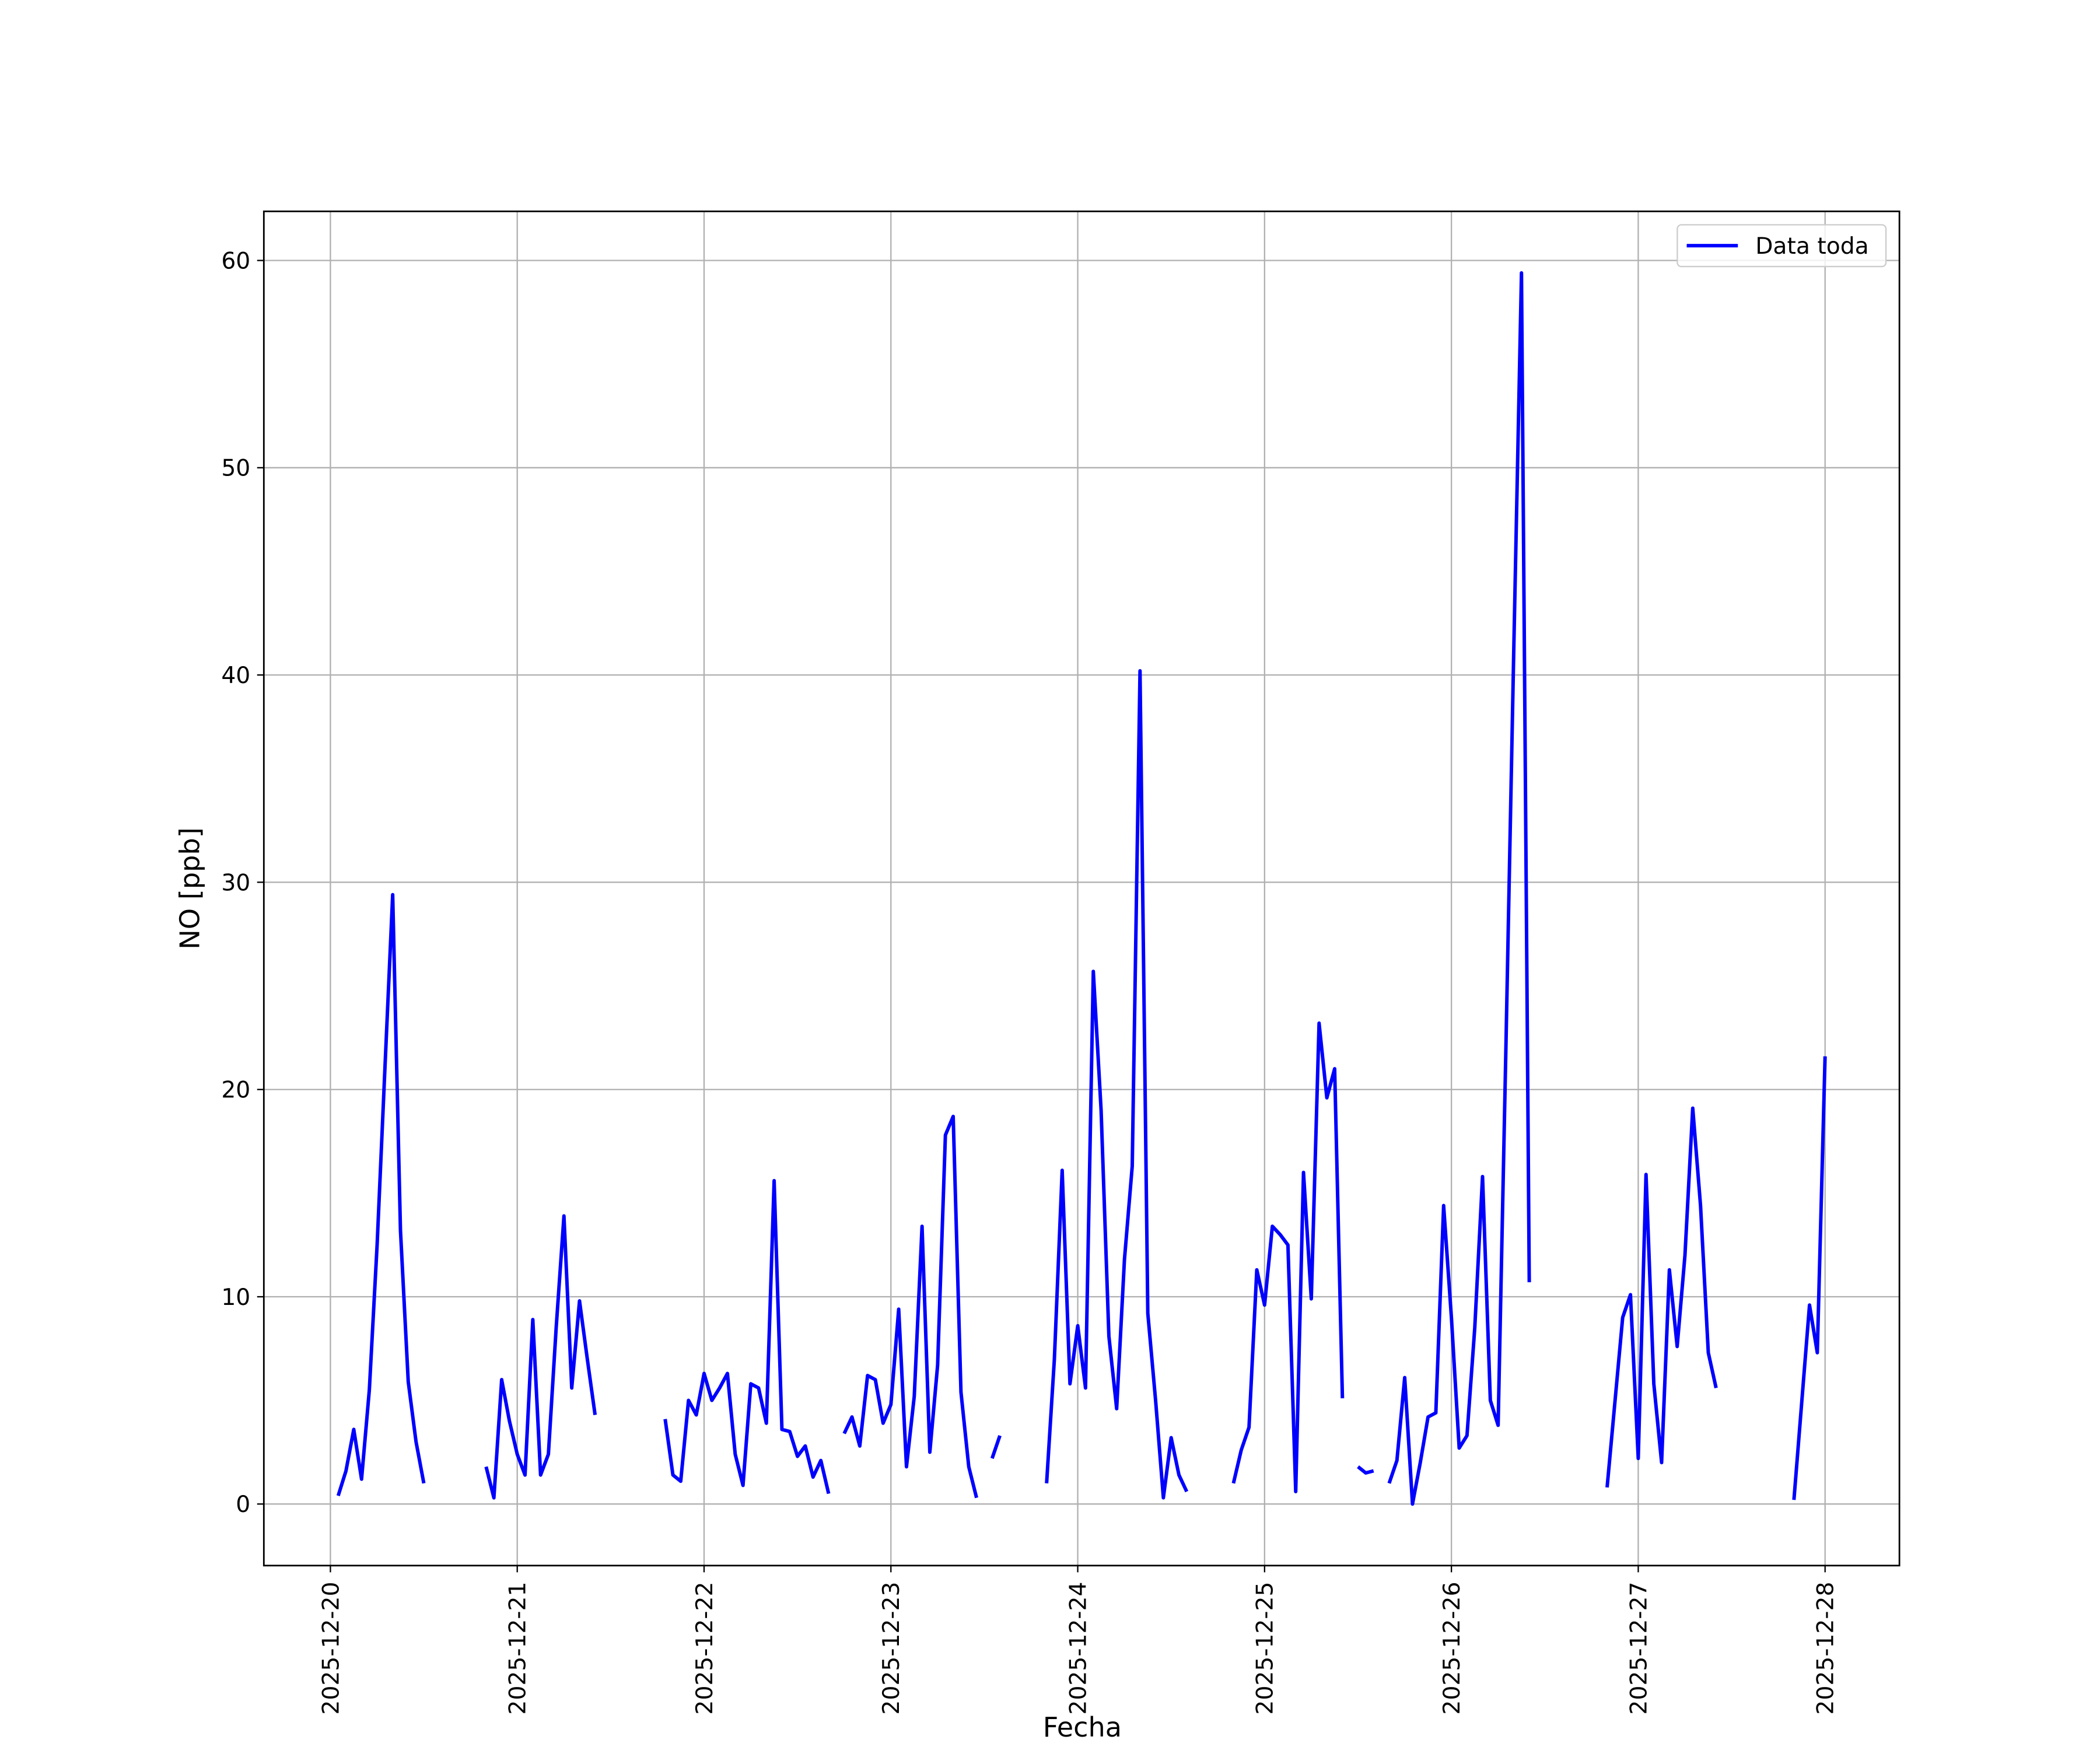 The height and width of the screenshot is (1750, 2100). I want to click on legend-frame, so click(1781, 246).